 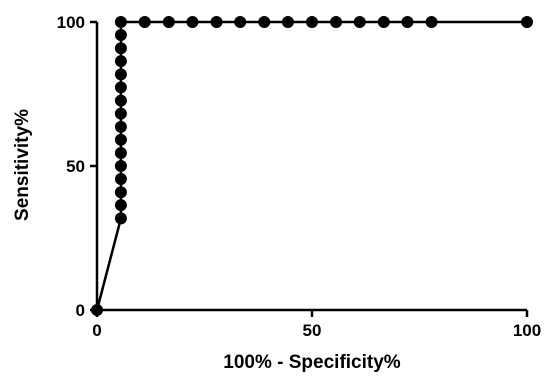 I want to click on y-tick-label: 100, so click(x=71, y=22).